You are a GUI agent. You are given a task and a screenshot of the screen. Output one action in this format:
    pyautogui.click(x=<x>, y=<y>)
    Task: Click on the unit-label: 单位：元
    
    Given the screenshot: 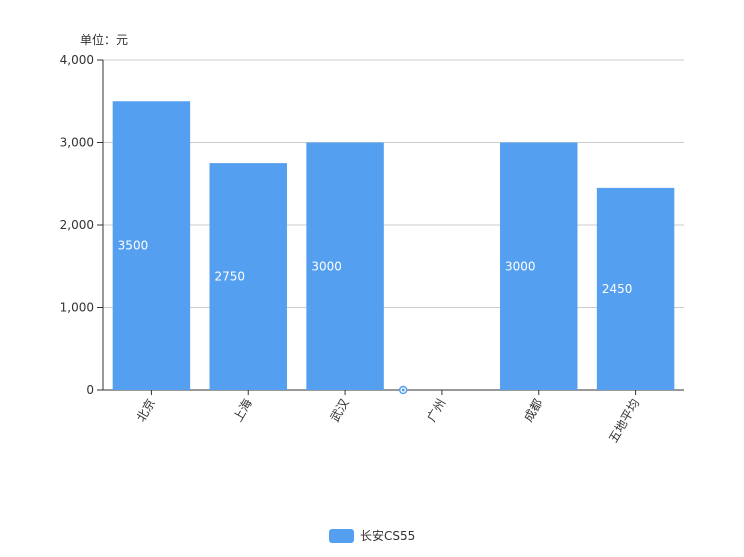 What is the action you would take?
    pyautogui.click(x=104, y=40)
    